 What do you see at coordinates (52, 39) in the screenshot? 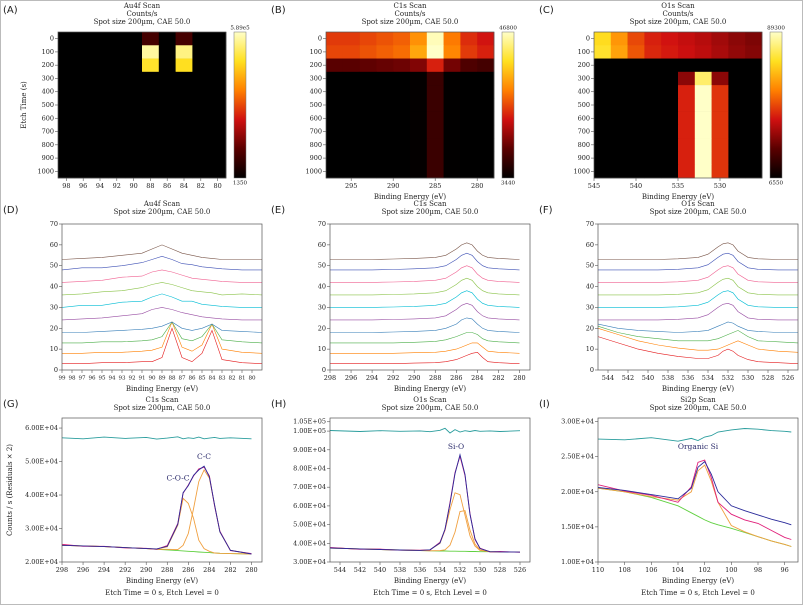
I see `y-tick-label: 0` at bounding box center [52, 39].